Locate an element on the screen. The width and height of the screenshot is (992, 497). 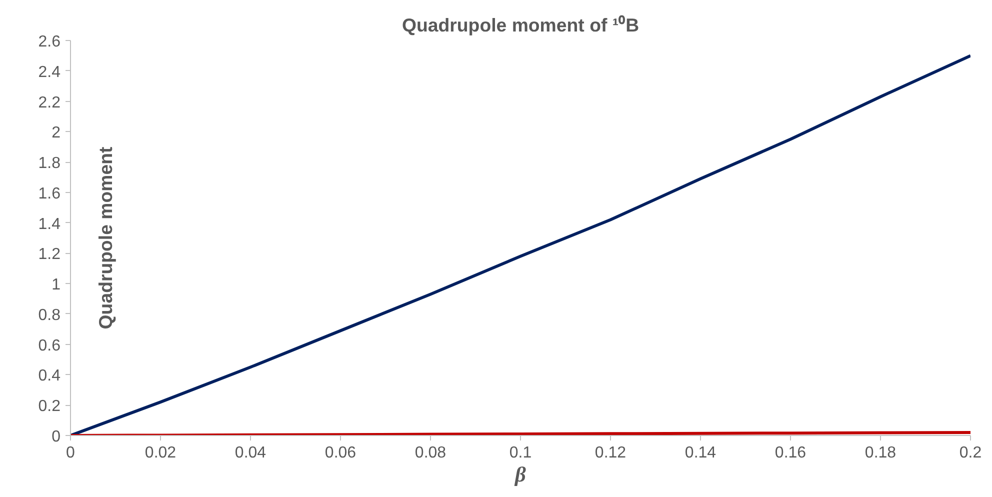
x-tick-label: 0 is located at coordinates (71, 453).